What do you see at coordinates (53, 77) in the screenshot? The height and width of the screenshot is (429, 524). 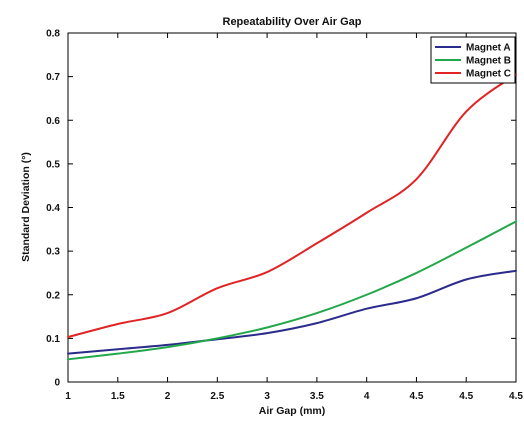 I see `y-tick-label: 0.7` at bounding box center [53, 77].